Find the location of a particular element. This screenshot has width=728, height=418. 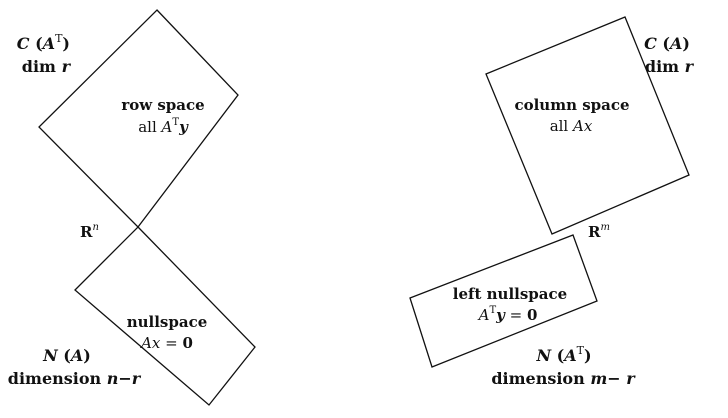

left-nullspace-rectangle is located at coordinates (503, 301).